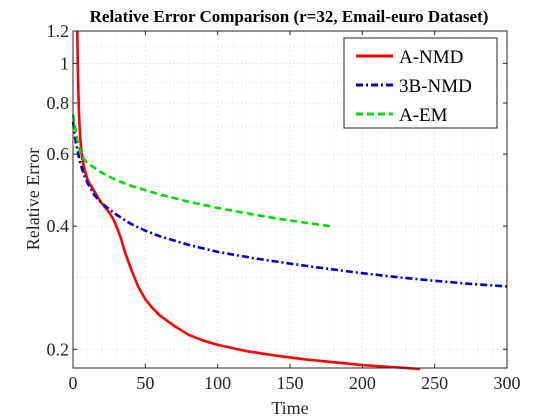 Image resolution: width=560 pixels, height=420 pixels. Describe the element at coordinates (435, 86) in the screenshot. I see `legend-label-3b-nmd: 3B-NMD` at that location.